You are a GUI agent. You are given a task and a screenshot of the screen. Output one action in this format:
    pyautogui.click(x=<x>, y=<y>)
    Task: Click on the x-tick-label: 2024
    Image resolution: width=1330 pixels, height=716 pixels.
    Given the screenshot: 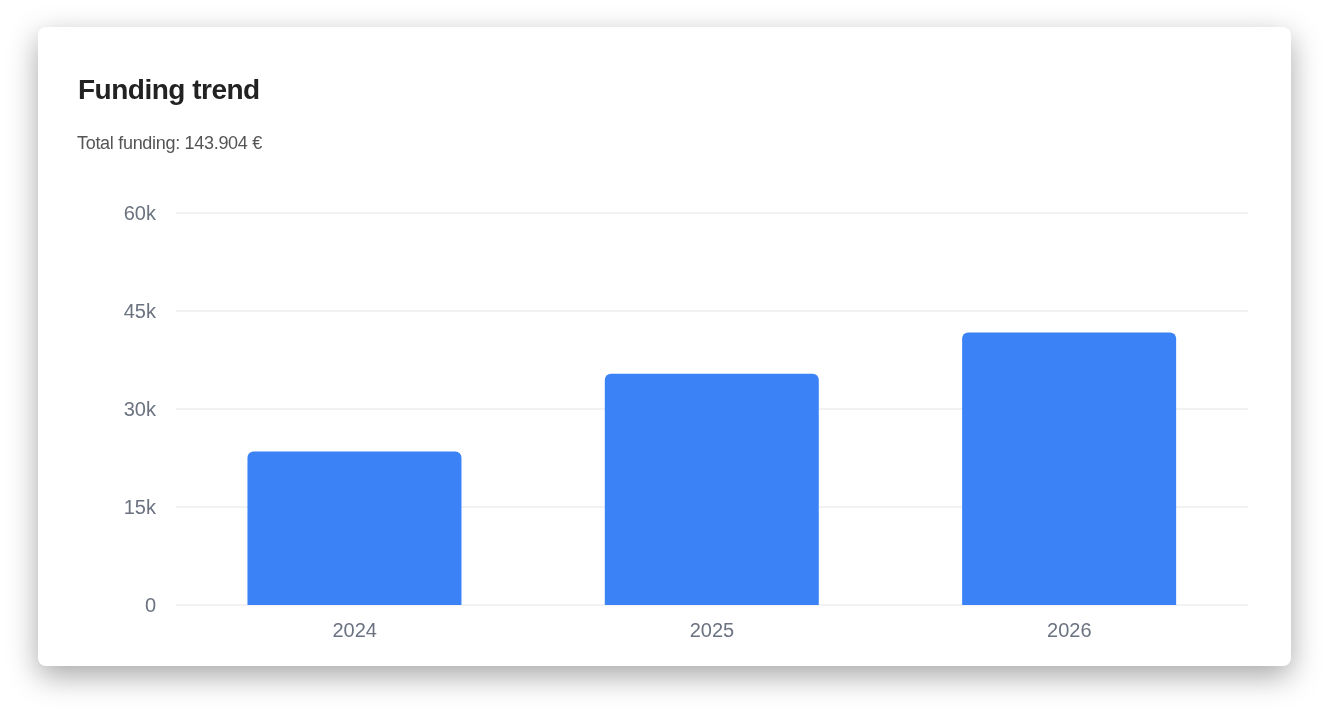 What is the action you would take?
    pyautogui.click(x=354, y=630)
    